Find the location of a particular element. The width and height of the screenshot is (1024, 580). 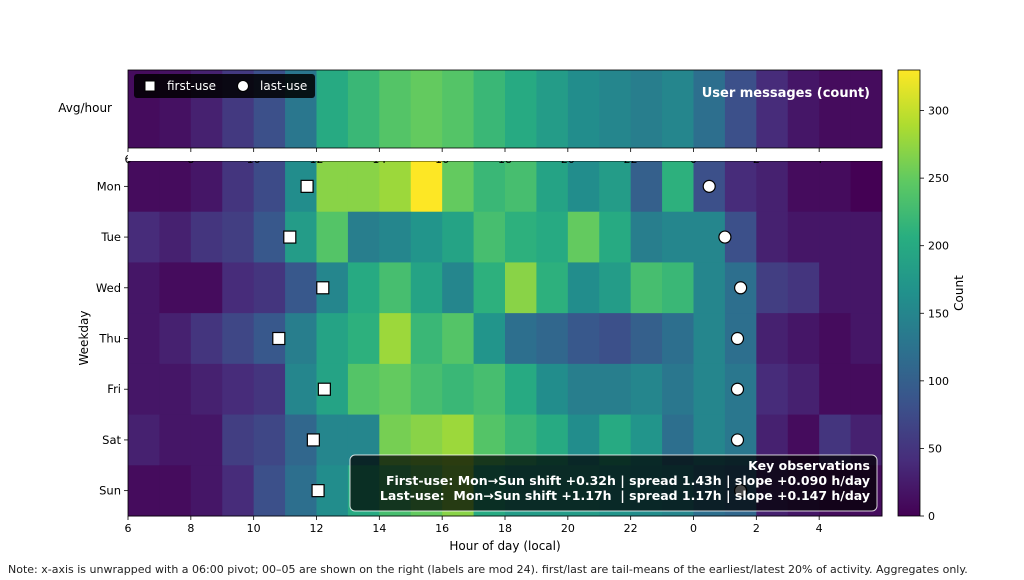

colorbar-gradient is located at coordinates (909, 293).